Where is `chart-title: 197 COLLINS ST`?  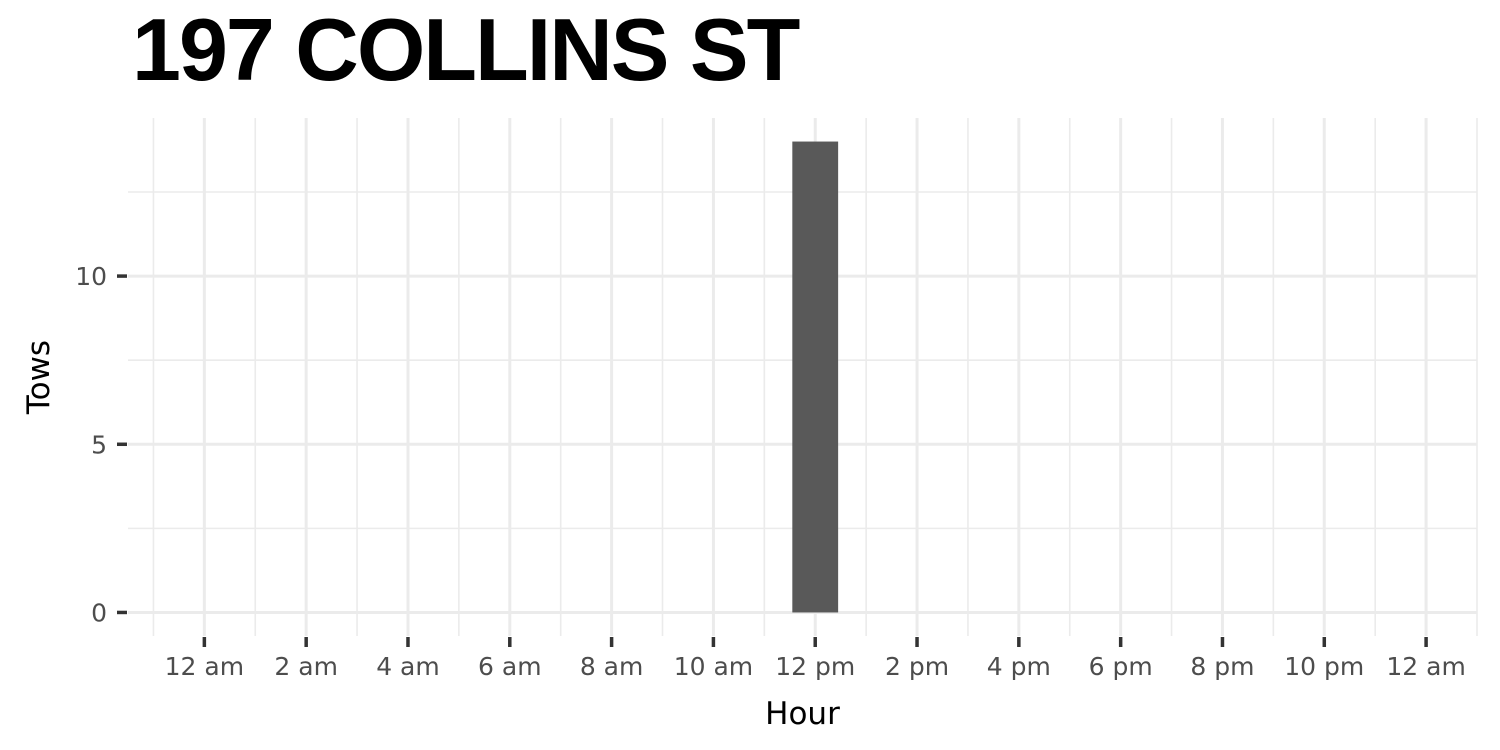
chart-title: 197 COLLINS ST is located at coordinates (466, 49).